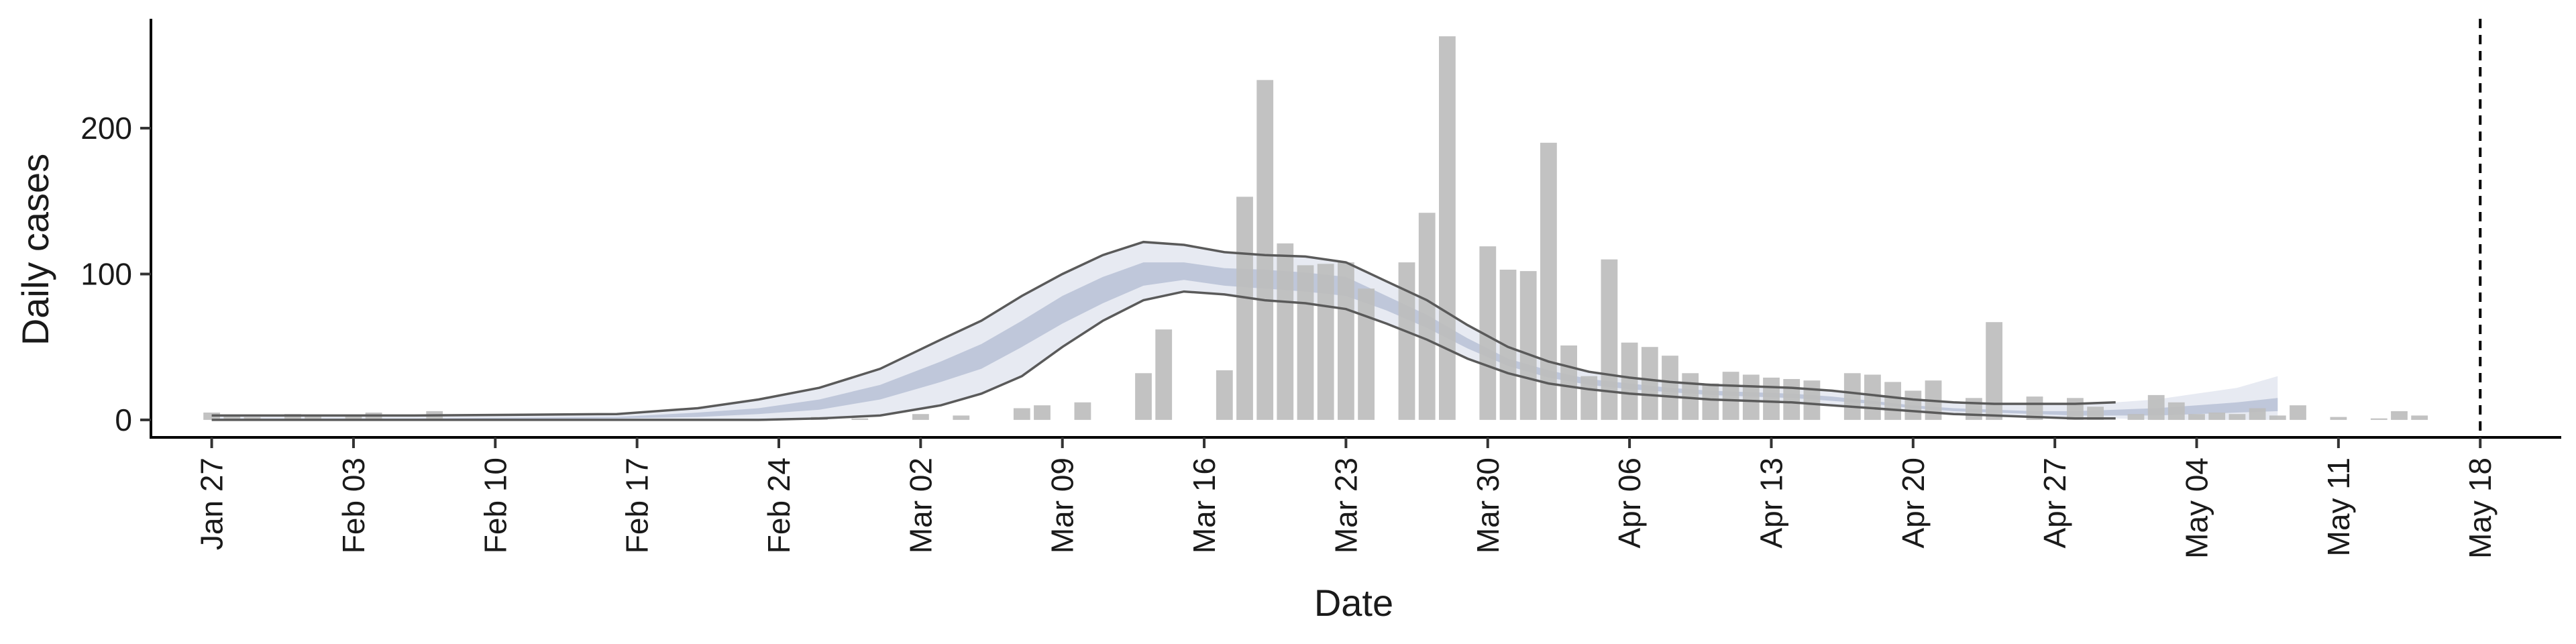 The image size is (2576, 644). What do you see at coordinates (2480, 508) in the screenshot?
I see `x-tick-label-16: May 18` at bounding box center [2480, 508].